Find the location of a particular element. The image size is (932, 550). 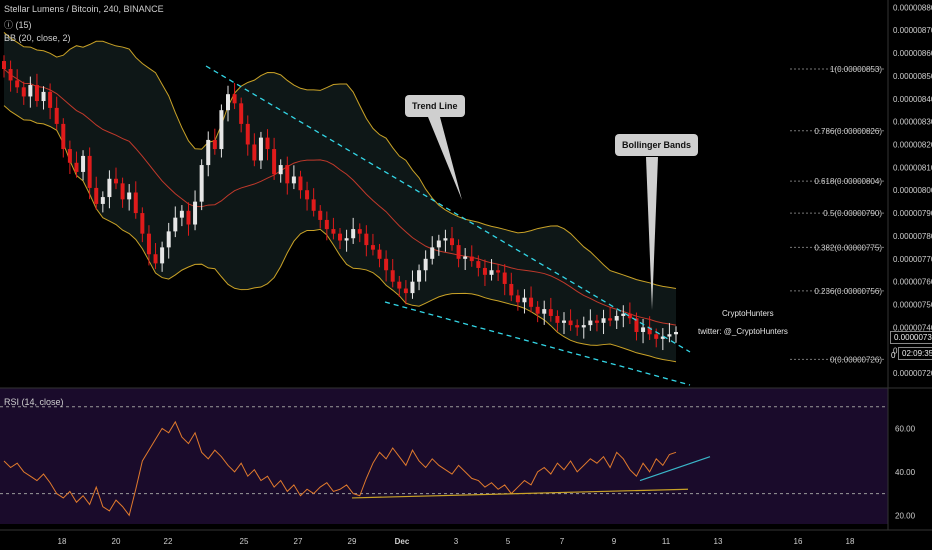

price-tick-label: 0.00000750 is located at coordinates (912, 305).